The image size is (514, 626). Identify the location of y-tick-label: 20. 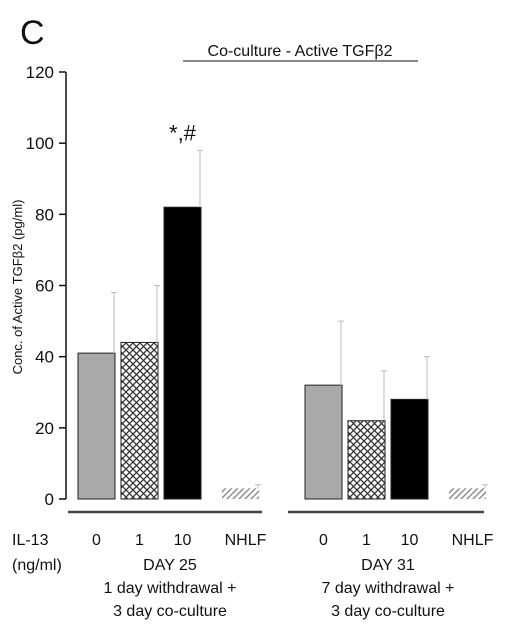
(44, 428).